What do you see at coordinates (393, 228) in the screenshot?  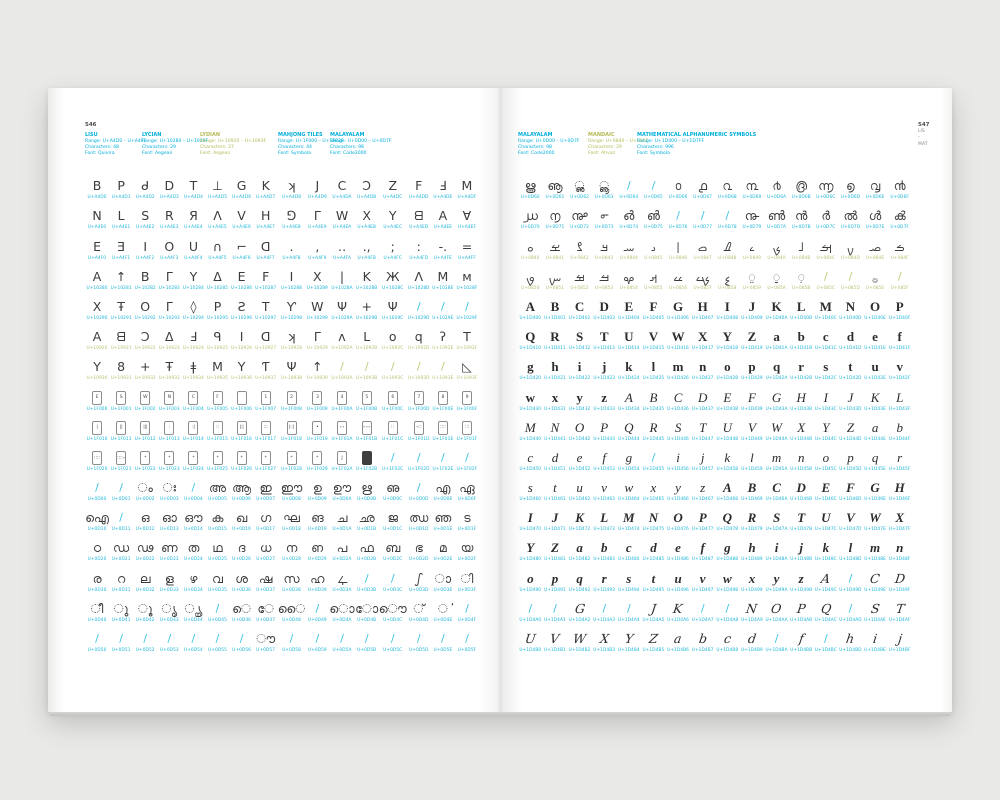 I see `codepoint-label: U+A4EC` at bounding box center [393, 228].